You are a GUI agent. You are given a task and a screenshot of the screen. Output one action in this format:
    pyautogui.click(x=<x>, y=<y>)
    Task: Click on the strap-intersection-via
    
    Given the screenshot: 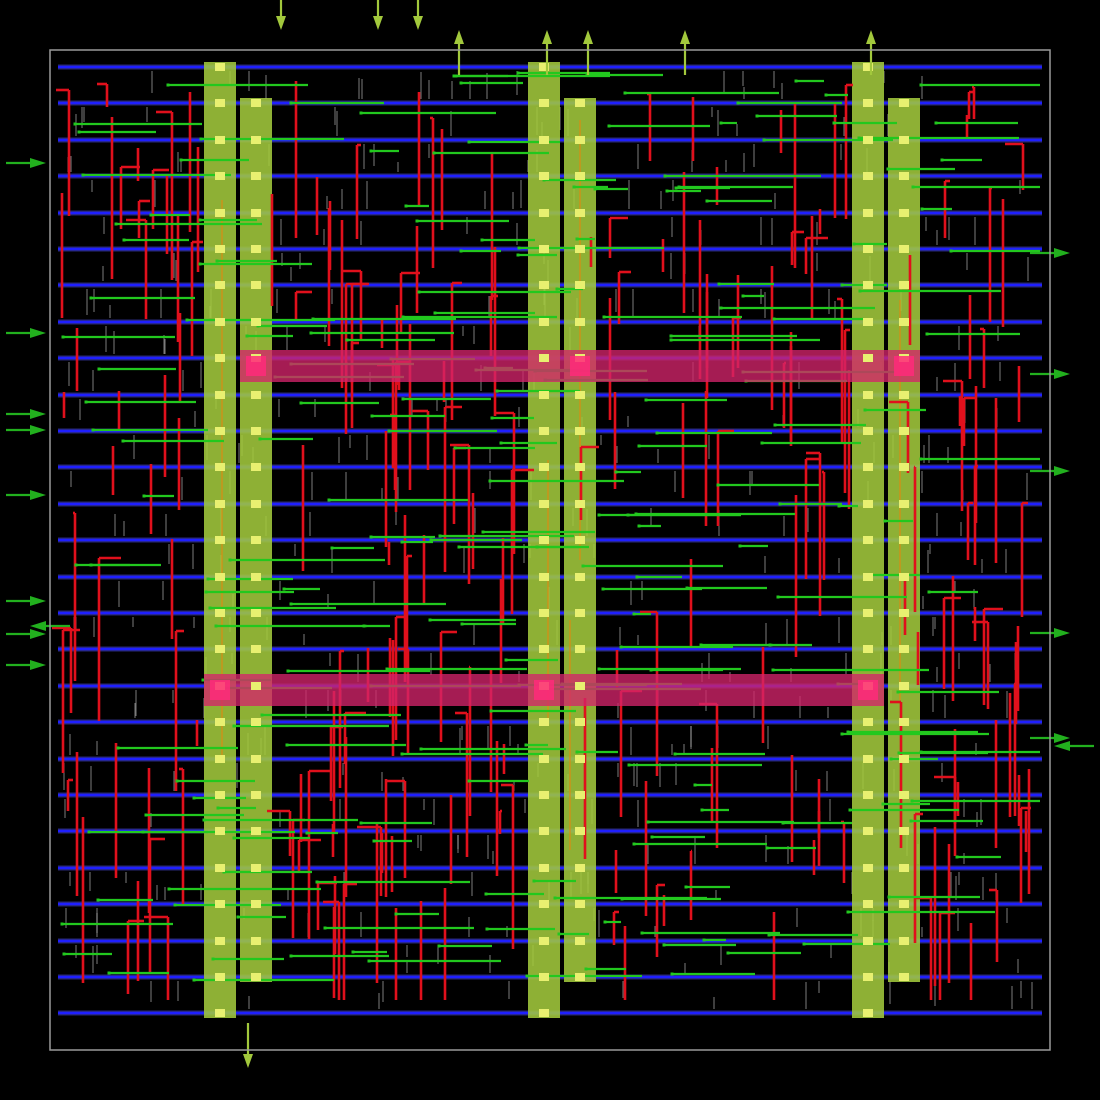 What is the action you would take?
    pyautogui.click(x=220, y=690)
    